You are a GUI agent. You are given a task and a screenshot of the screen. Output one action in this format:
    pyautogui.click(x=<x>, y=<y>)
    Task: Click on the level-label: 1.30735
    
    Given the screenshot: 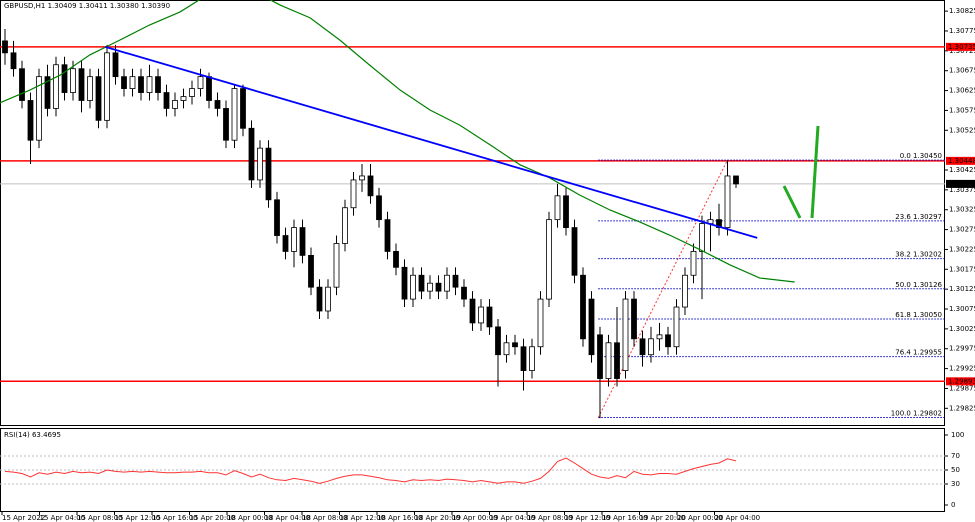 What is the action you would take?
    pyautogui.click(x=961, y=47)
    